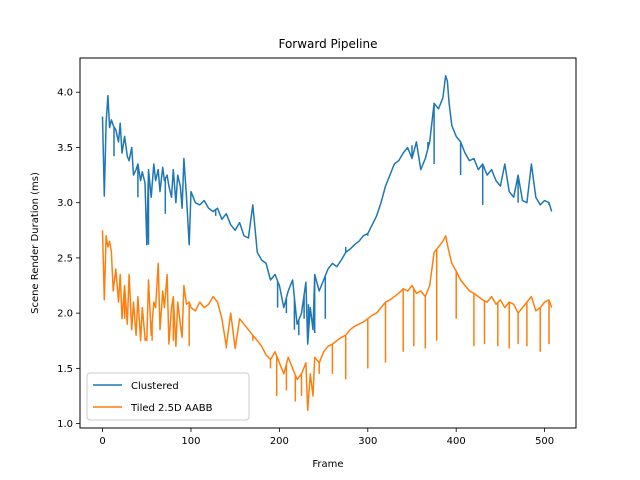  Describe the element at coordinates (65, 258) in the screenshot. I see `y-tick-label: 2.5` at that location.